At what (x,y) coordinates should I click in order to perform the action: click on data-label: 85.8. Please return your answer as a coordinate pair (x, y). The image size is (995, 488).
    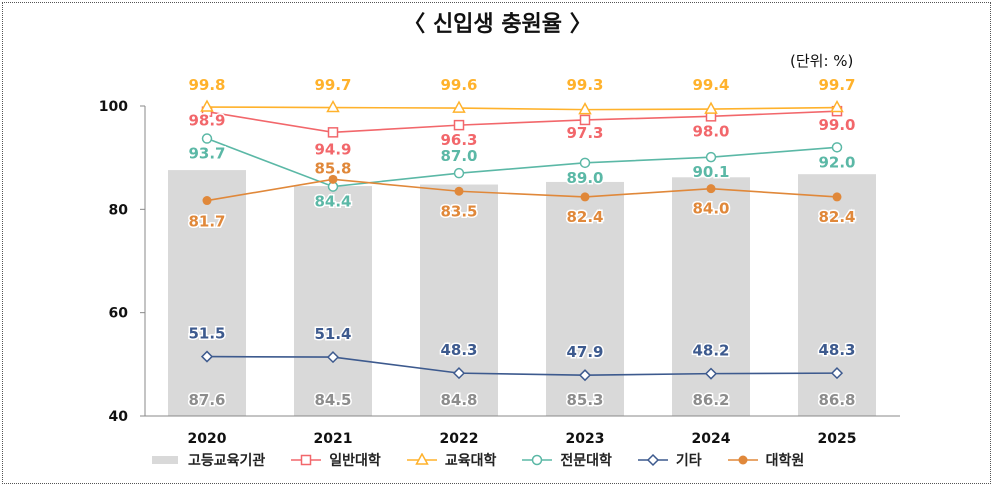
    Looking at the image, I should click on (332, 168).